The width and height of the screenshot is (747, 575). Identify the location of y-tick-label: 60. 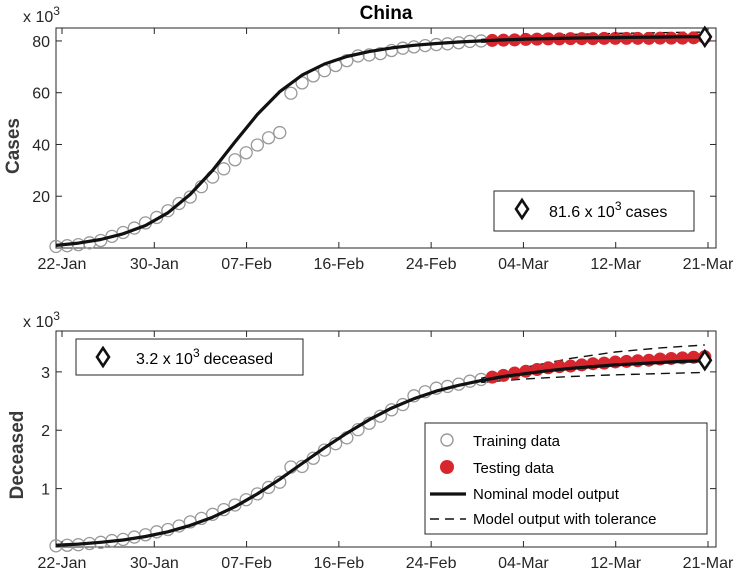
(41, 94).